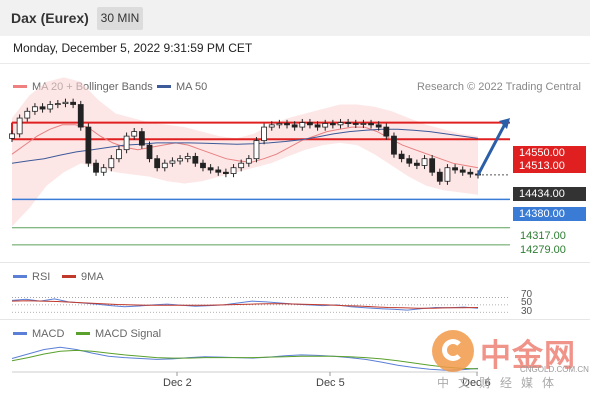 The image size is (590, 400). I want to click on legend-swatch-bollinger, so click(20, 86).